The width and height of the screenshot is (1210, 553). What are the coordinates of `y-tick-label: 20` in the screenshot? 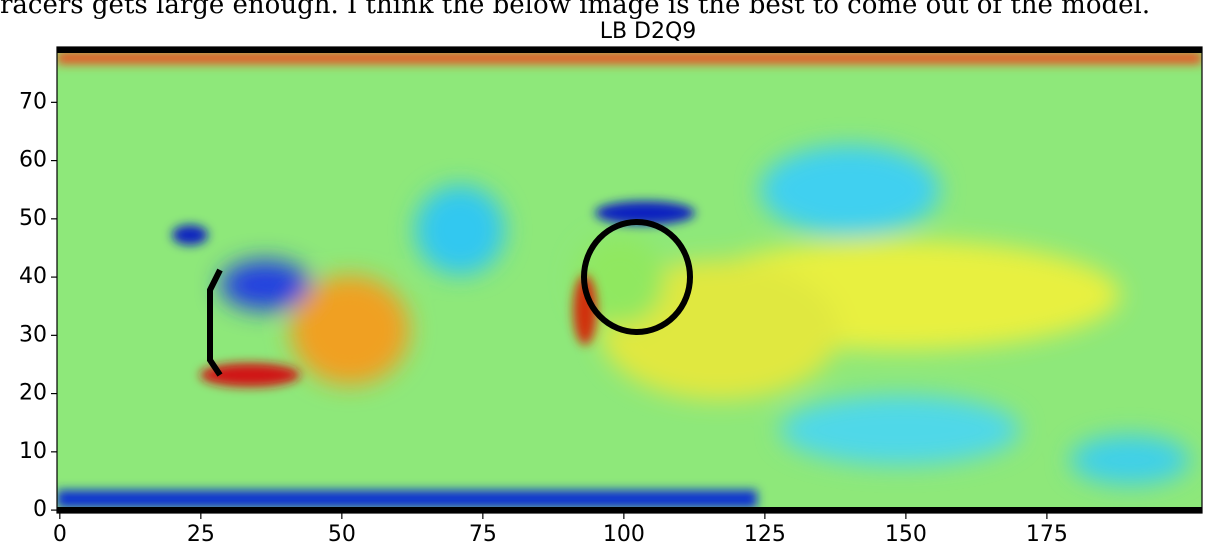 It's located at (33, 393).